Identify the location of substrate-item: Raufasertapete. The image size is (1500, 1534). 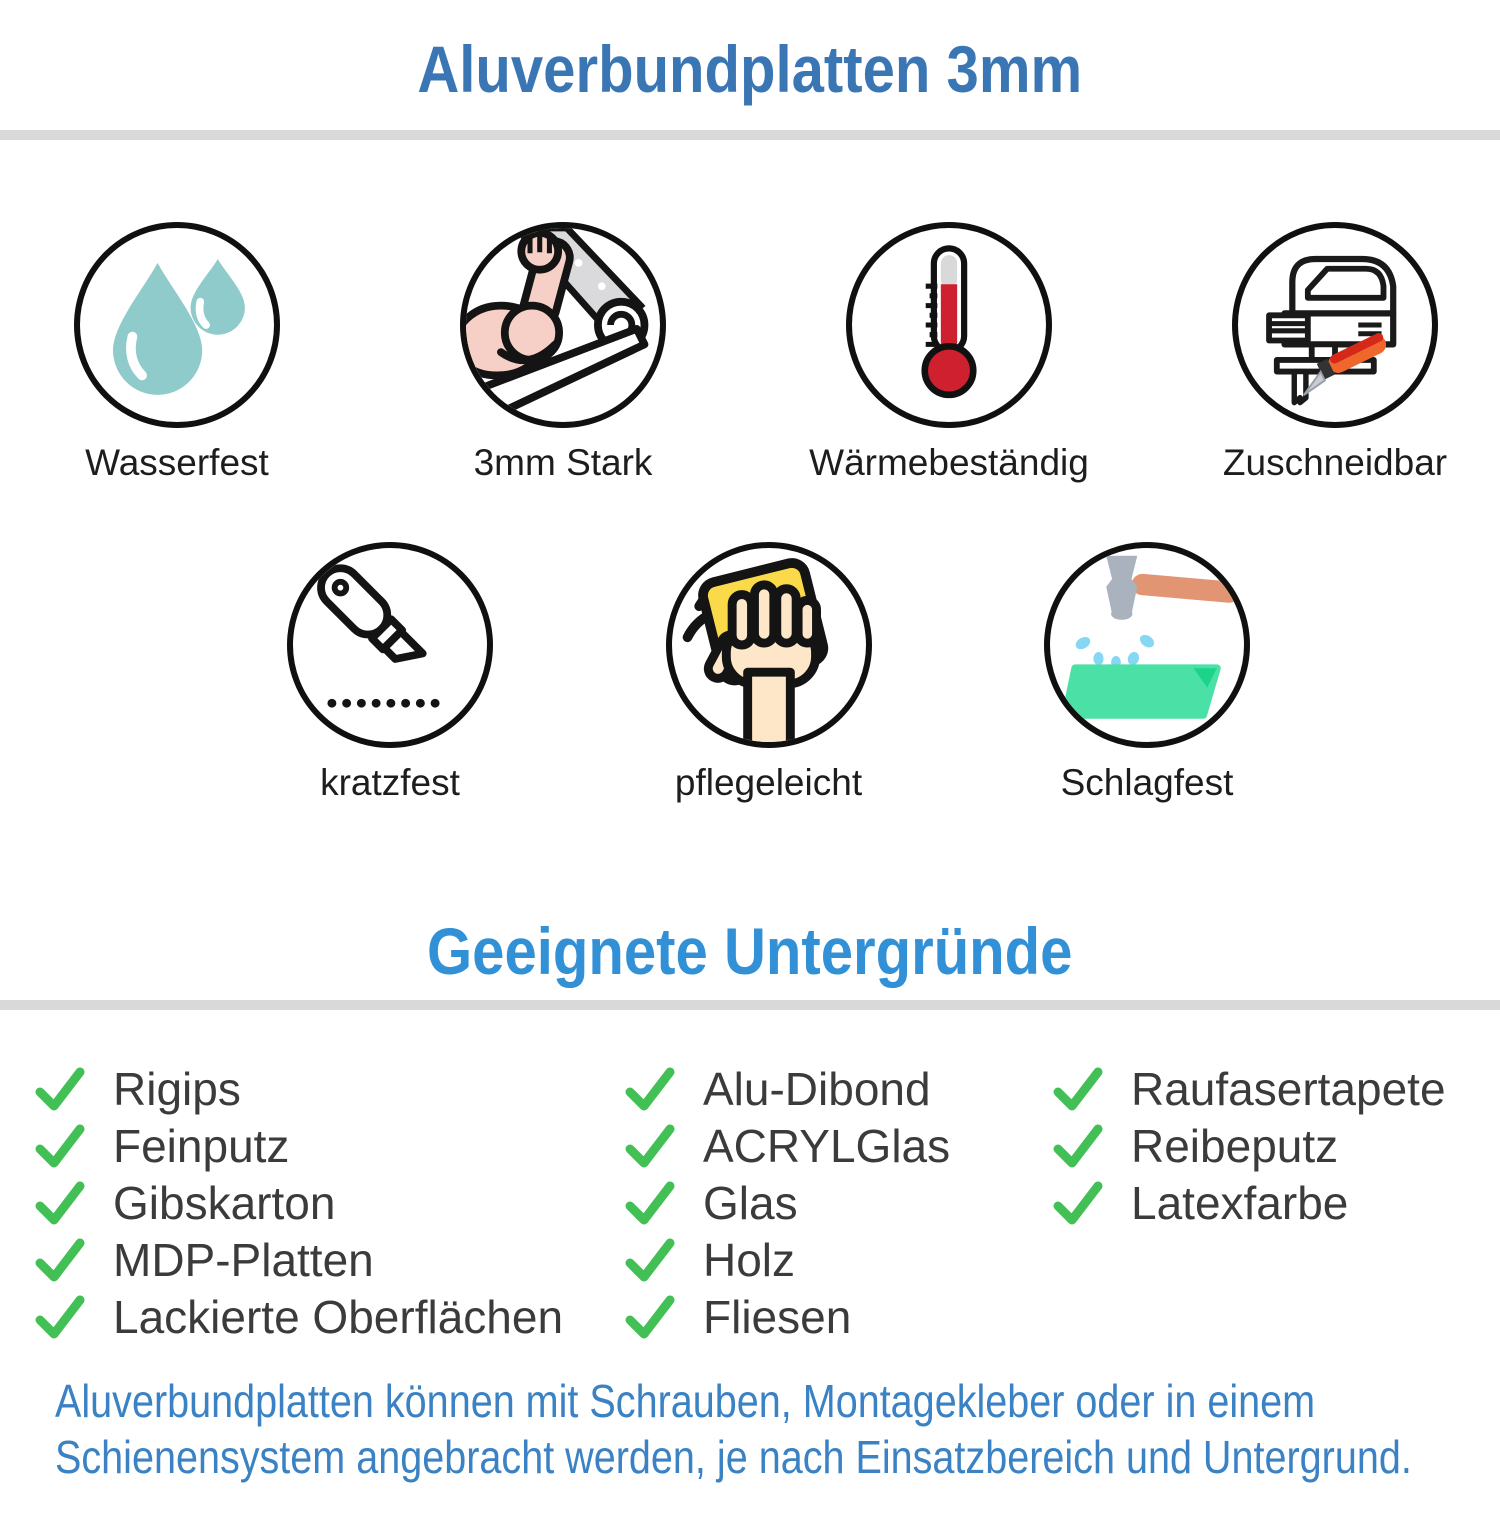
(1276, 1088).